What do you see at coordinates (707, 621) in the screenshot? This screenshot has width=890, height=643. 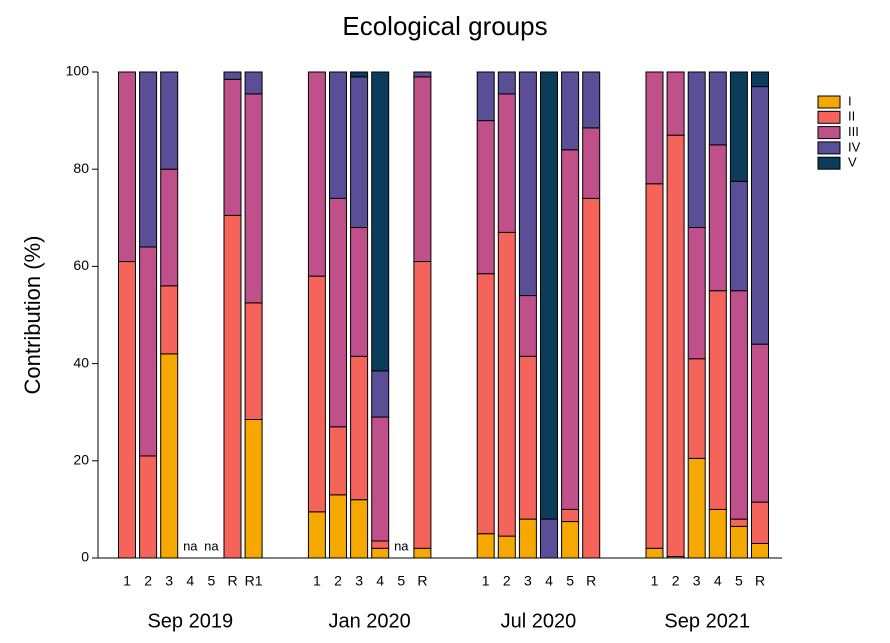 I see `group-label: Sep 2021` at bounding box center [707, 621].